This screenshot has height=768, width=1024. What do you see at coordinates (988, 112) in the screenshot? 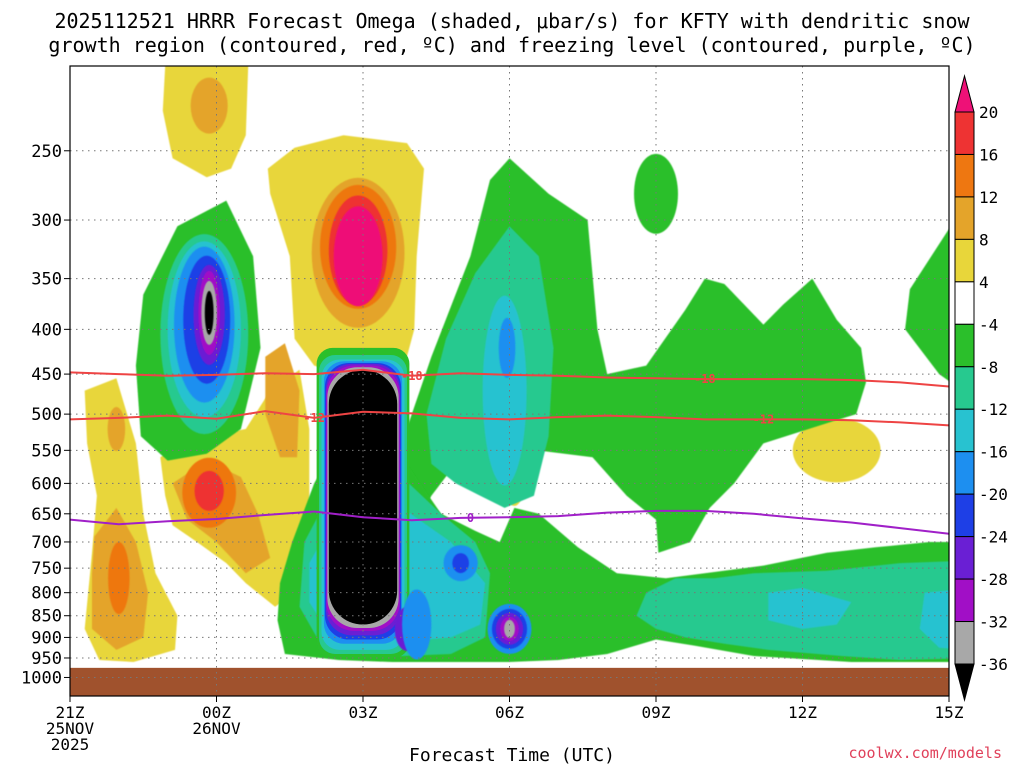
I see `colorbar-label: 20` at bounding box center [988, 112].